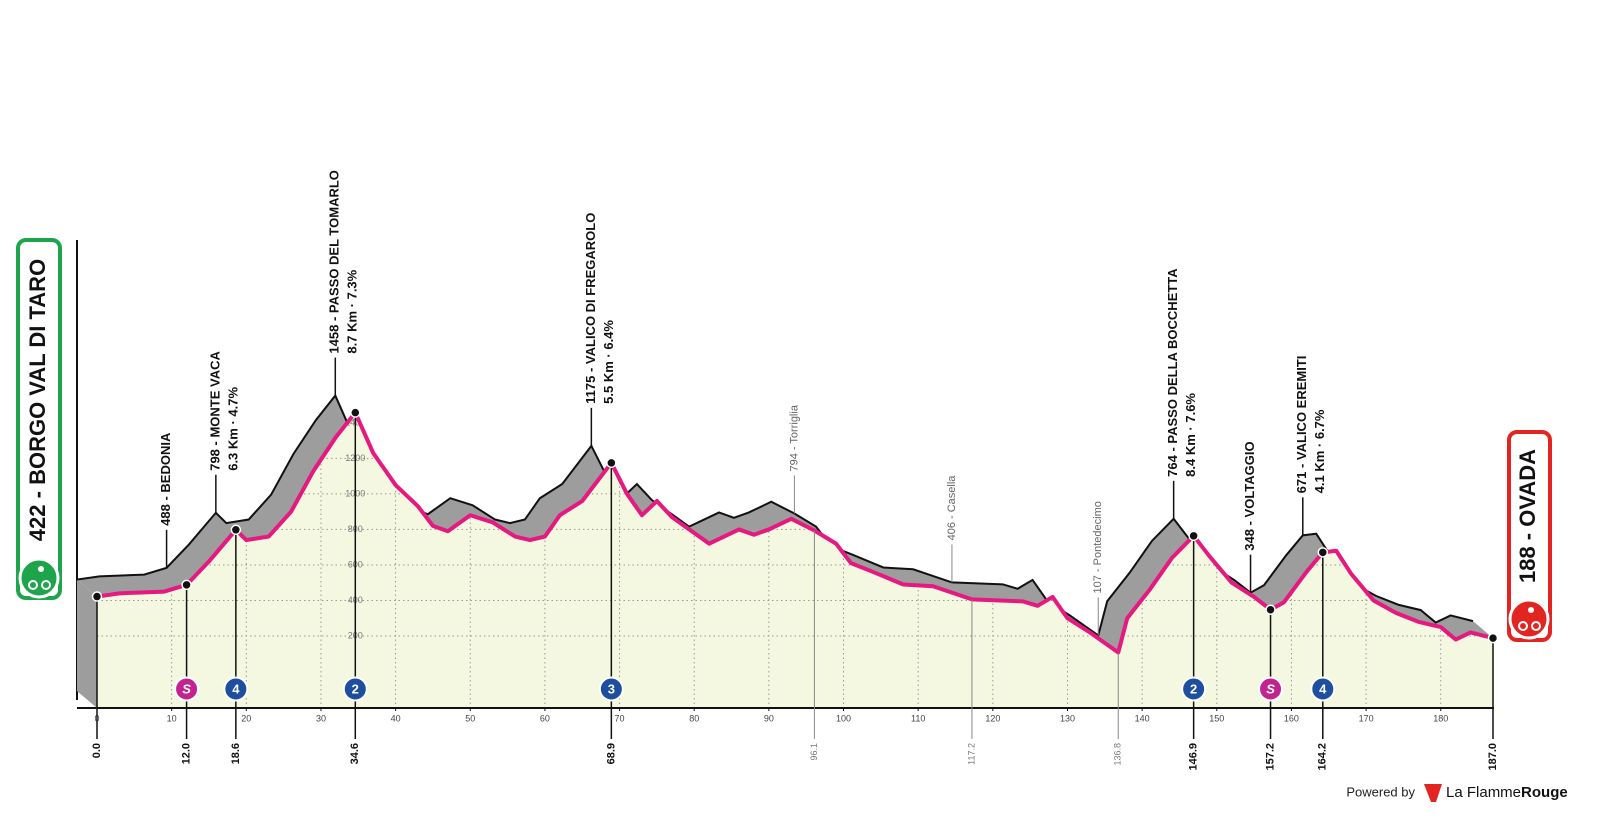  I want to click on point-sublabel: 8.4 Km · 7.6%, so click(1190, 435).